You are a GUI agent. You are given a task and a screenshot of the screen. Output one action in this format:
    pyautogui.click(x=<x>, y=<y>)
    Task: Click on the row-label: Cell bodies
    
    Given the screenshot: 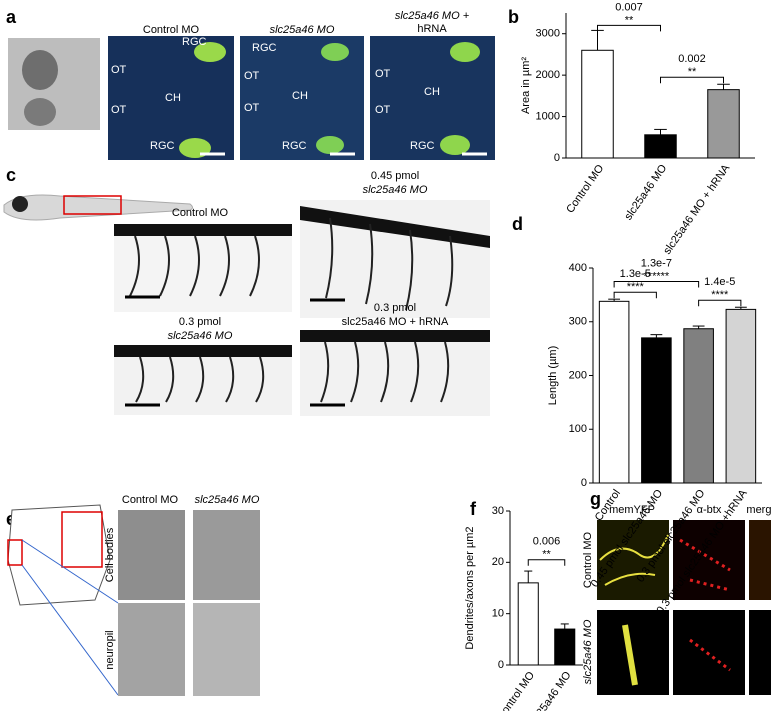 What is the action you would take?
    pyautogui.click(x=110, y=554)
    